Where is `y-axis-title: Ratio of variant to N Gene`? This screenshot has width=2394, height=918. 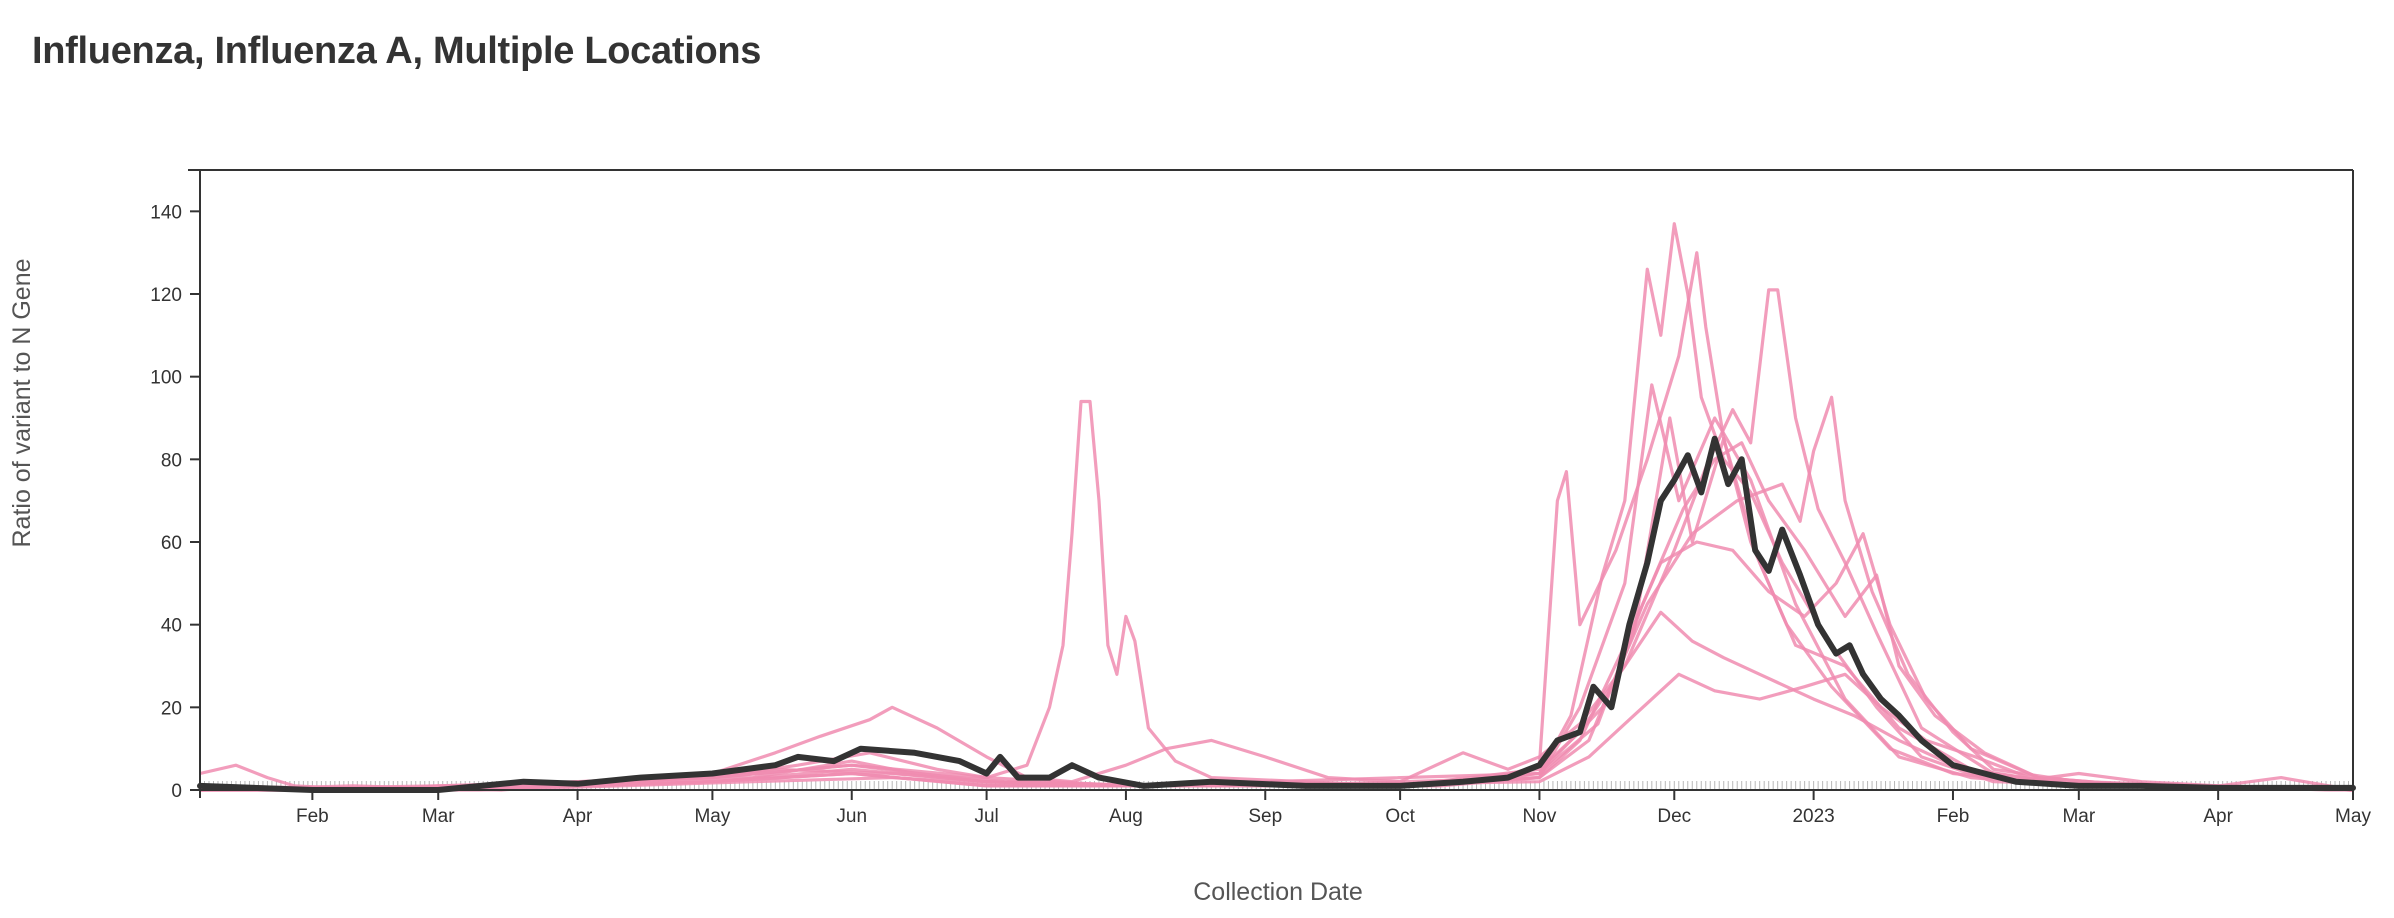
y-axis-title: Ratio of variant to N Gene is located at coordinates (22, 402).